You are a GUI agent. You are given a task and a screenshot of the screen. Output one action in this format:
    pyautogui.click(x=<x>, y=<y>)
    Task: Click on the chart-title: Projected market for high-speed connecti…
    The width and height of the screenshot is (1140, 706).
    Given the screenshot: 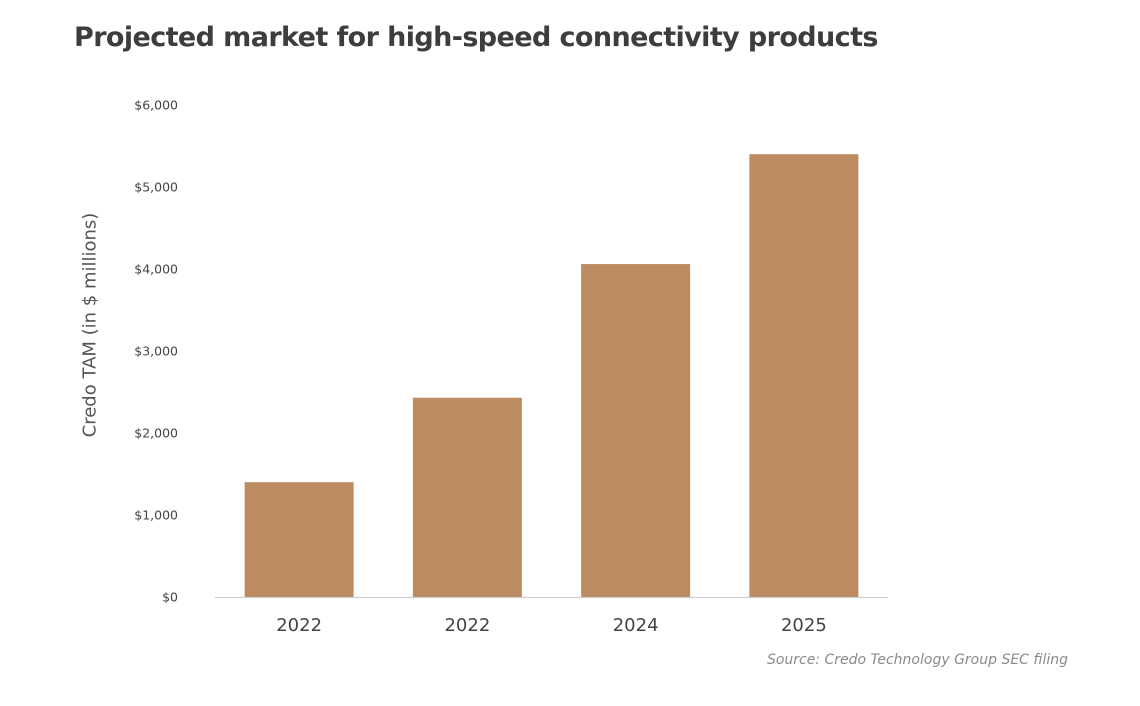 What is the action you would take?
    pyautogui.click(x=476, y=37)
    